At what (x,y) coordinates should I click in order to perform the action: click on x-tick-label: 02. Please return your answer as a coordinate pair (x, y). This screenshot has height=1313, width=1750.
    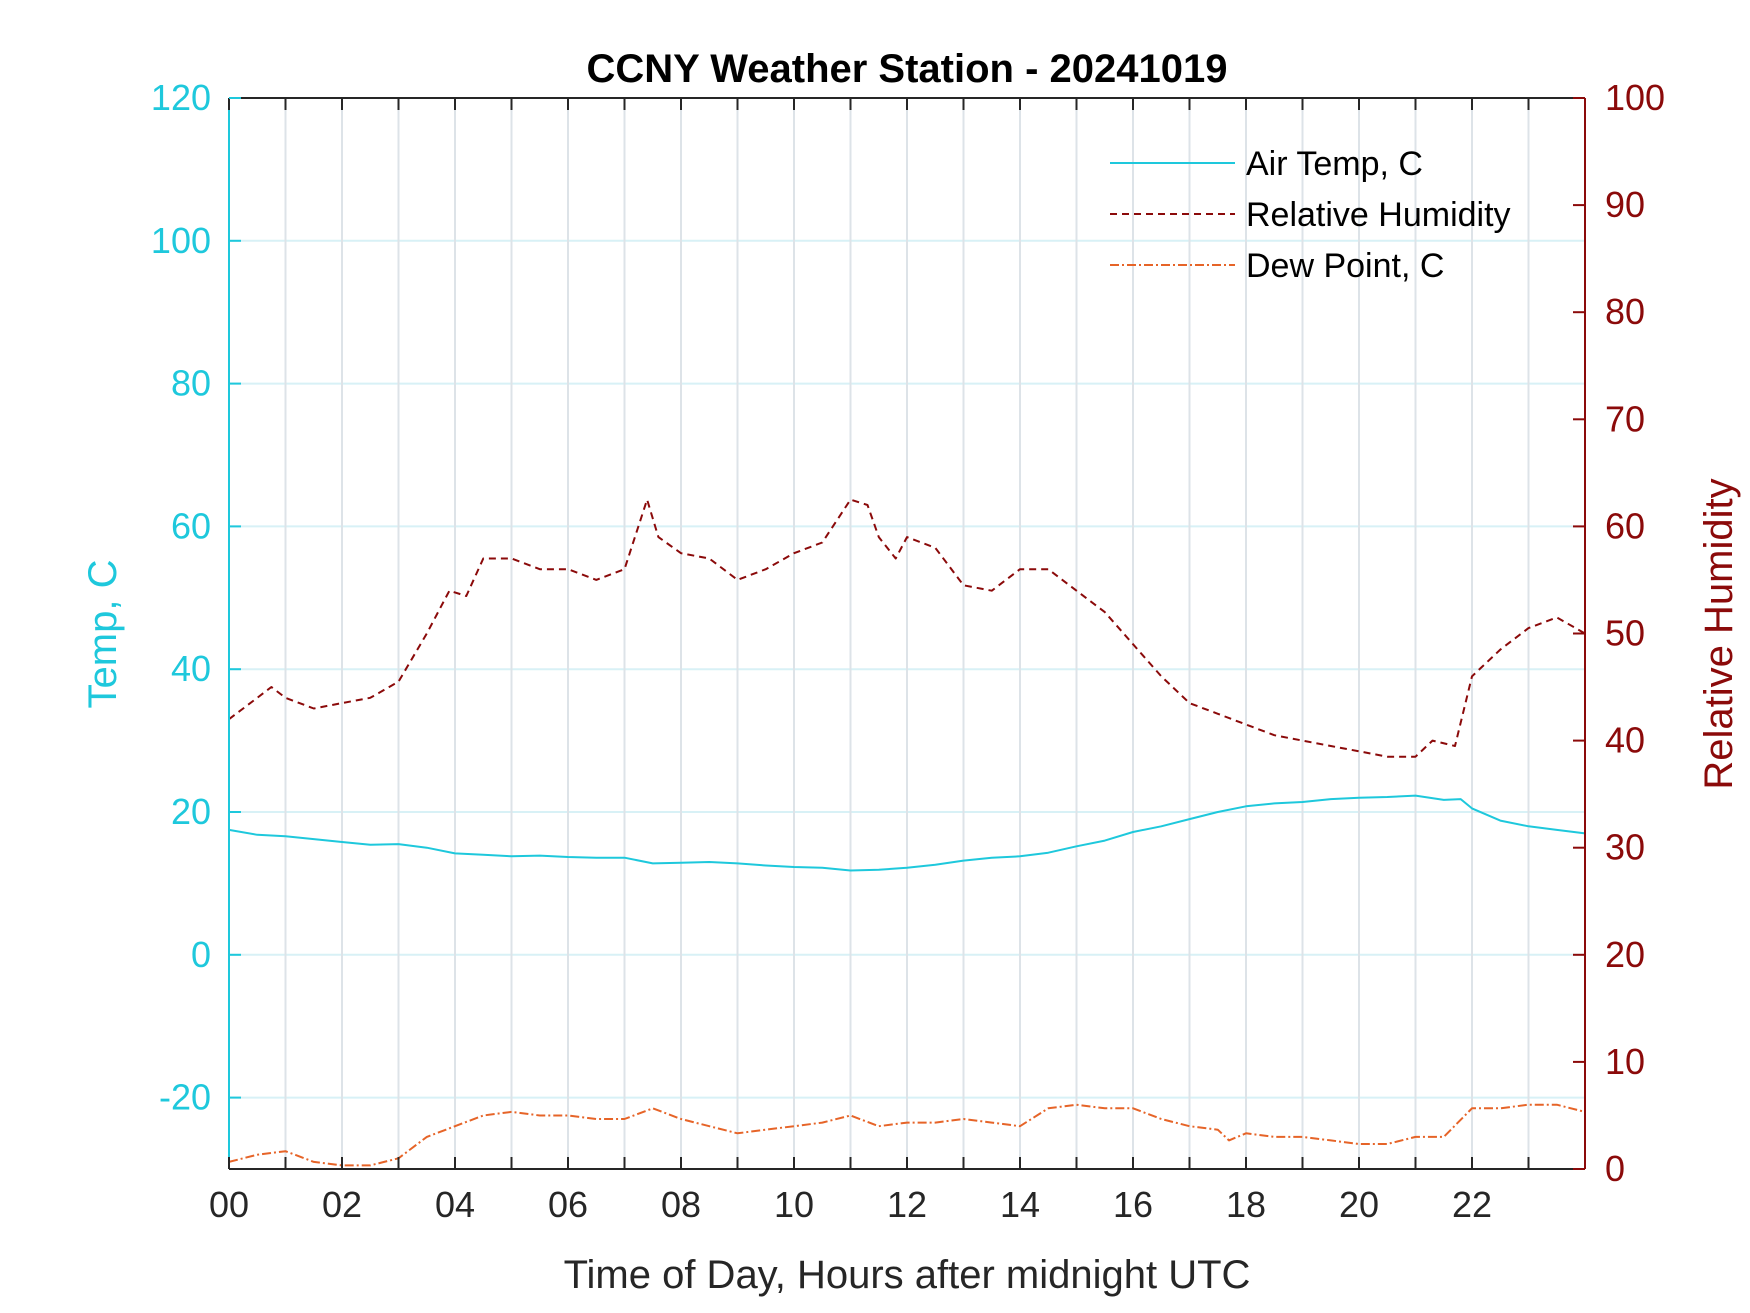
    Looking at the image, I should click on (342, 1204).